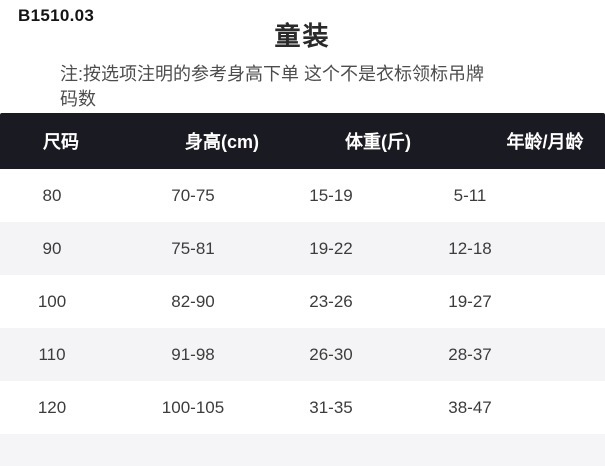 The width and height of the screenshot is (605, 466). I want to click on weight-cell: 31-35, so click(331, 407).